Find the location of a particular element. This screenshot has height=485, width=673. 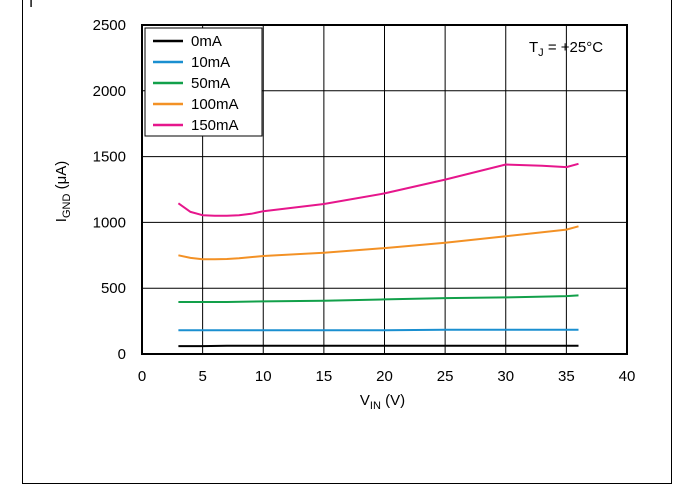

x-tick-label: 35 is located at coordinates (566, 376).